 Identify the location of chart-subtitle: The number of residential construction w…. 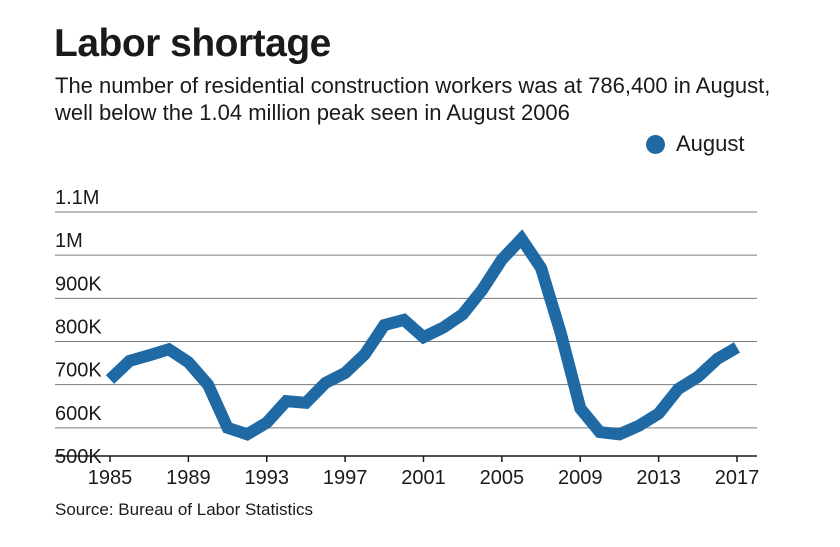
(413, 99).